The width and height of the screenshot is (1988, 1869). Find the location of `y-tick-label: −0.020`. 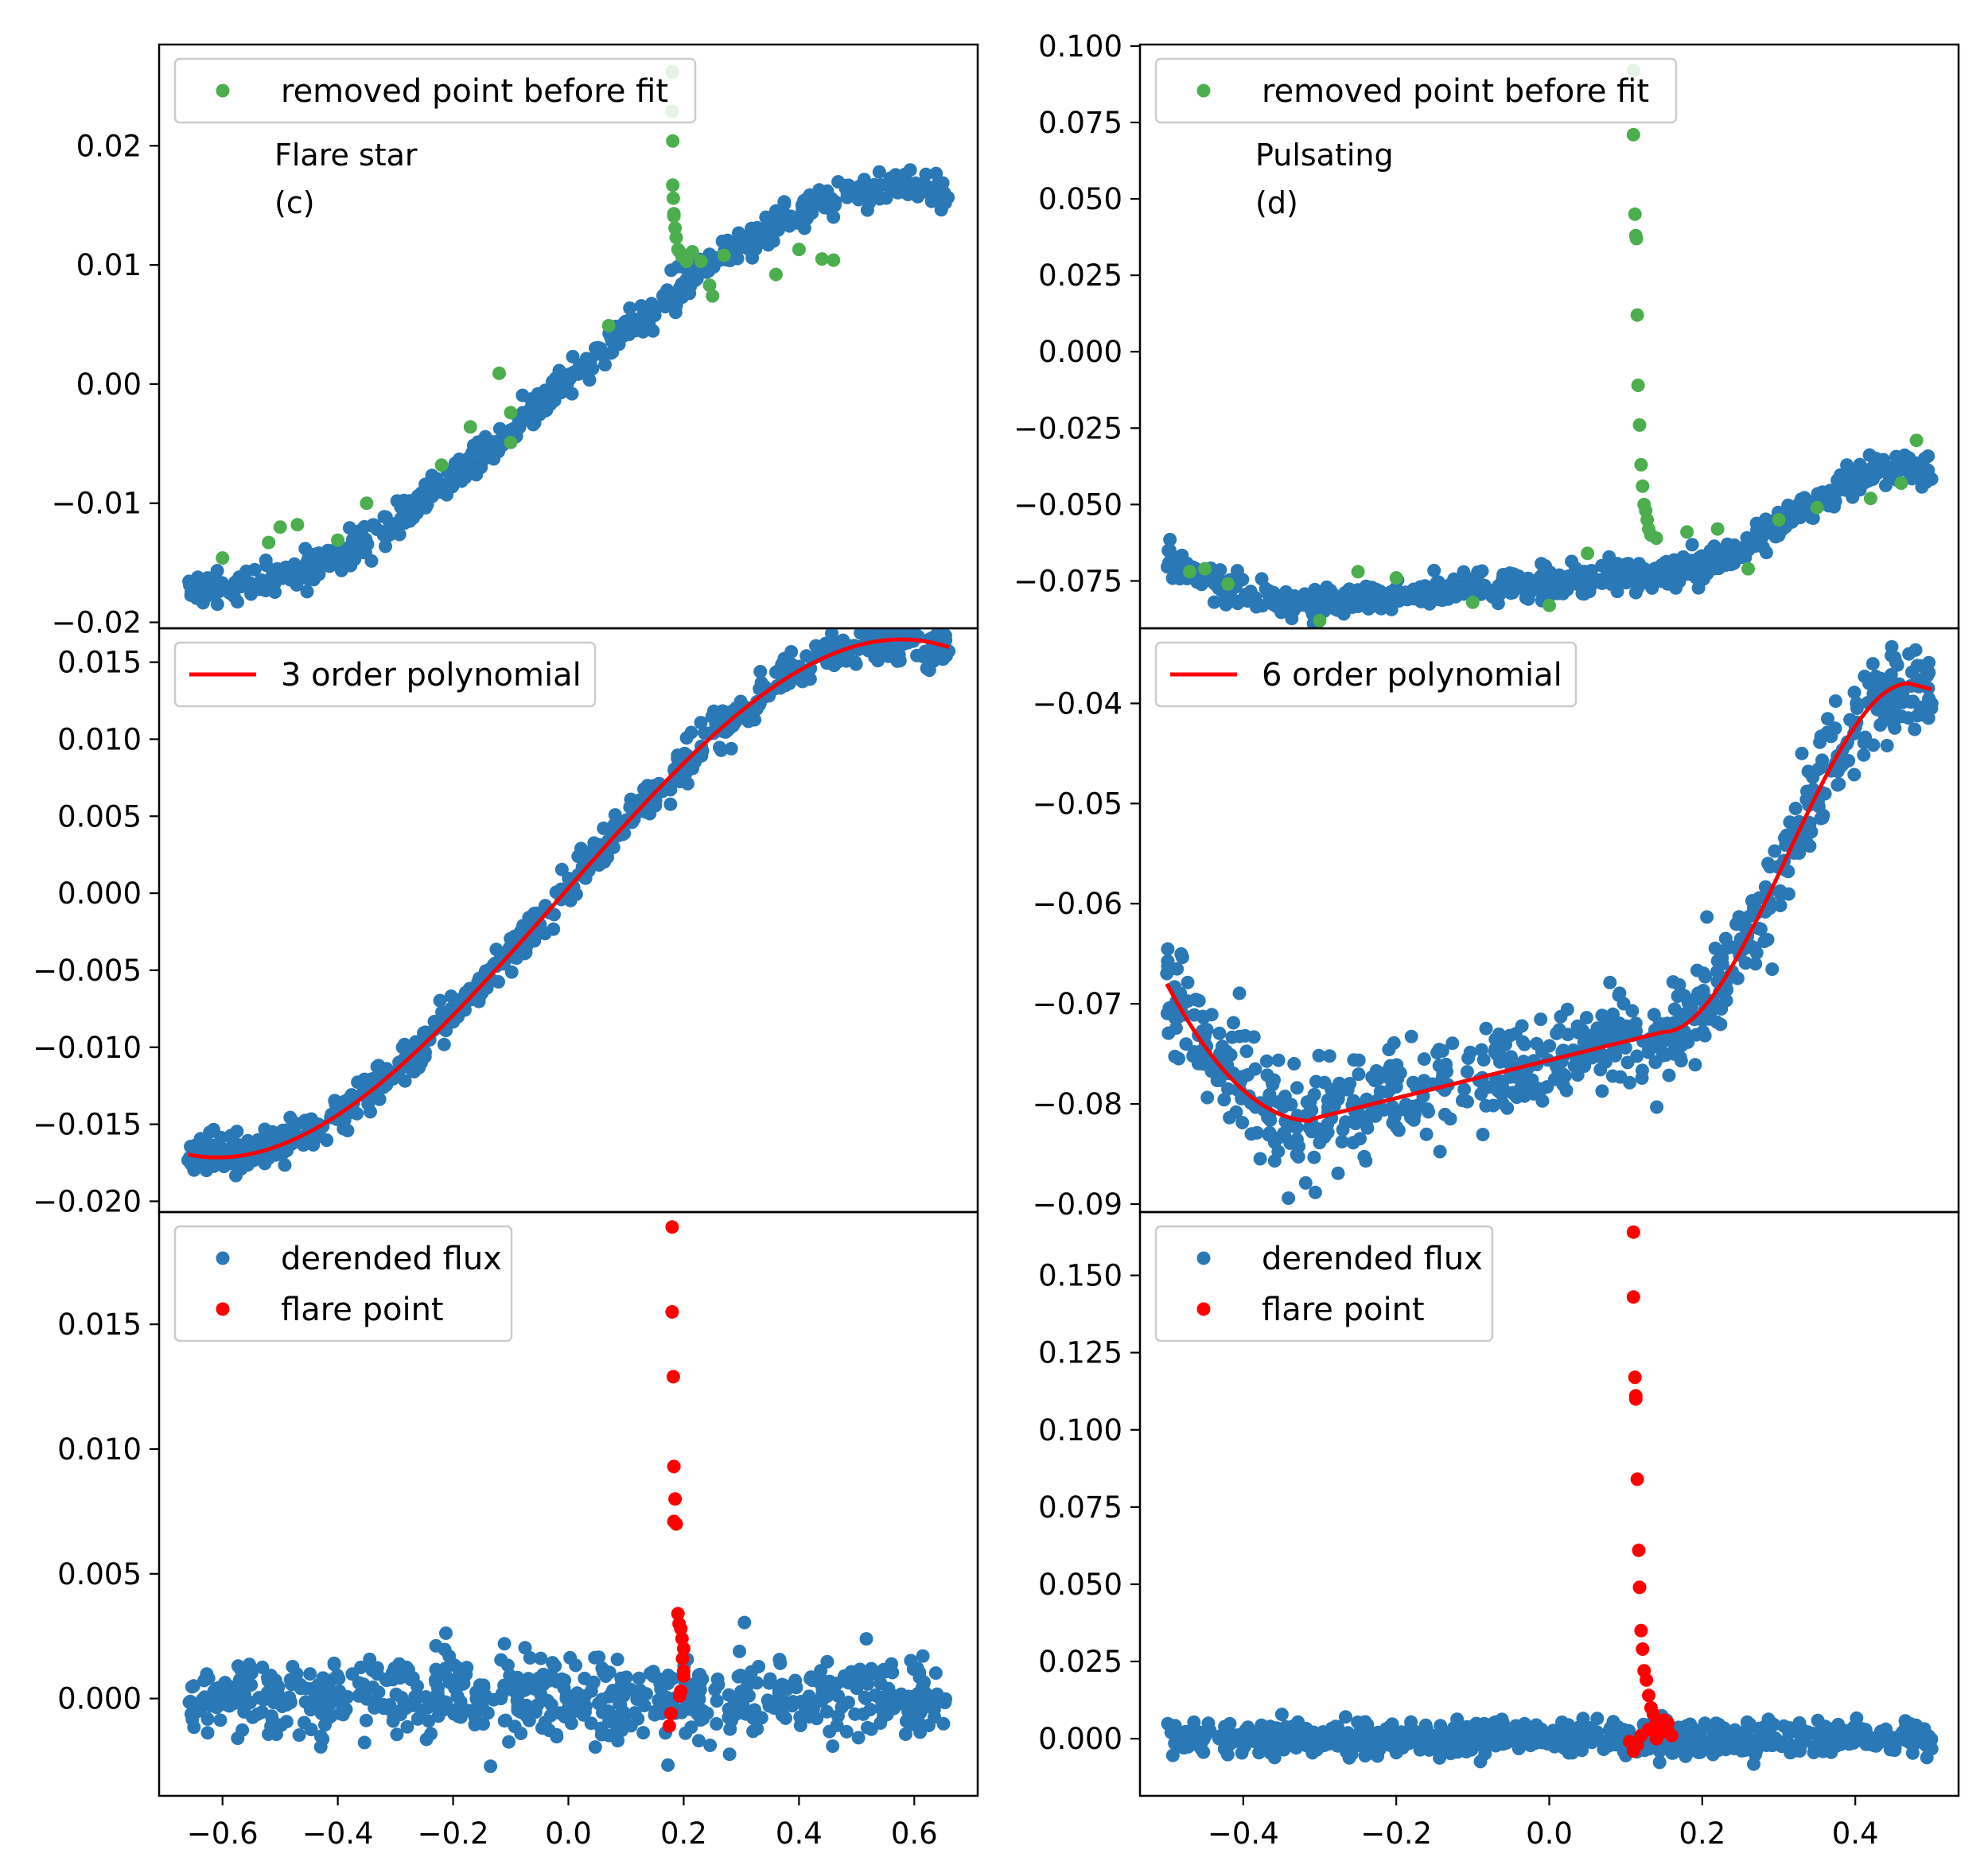

y-tick-label: −0.020 is located at coordinates (87, 1201).